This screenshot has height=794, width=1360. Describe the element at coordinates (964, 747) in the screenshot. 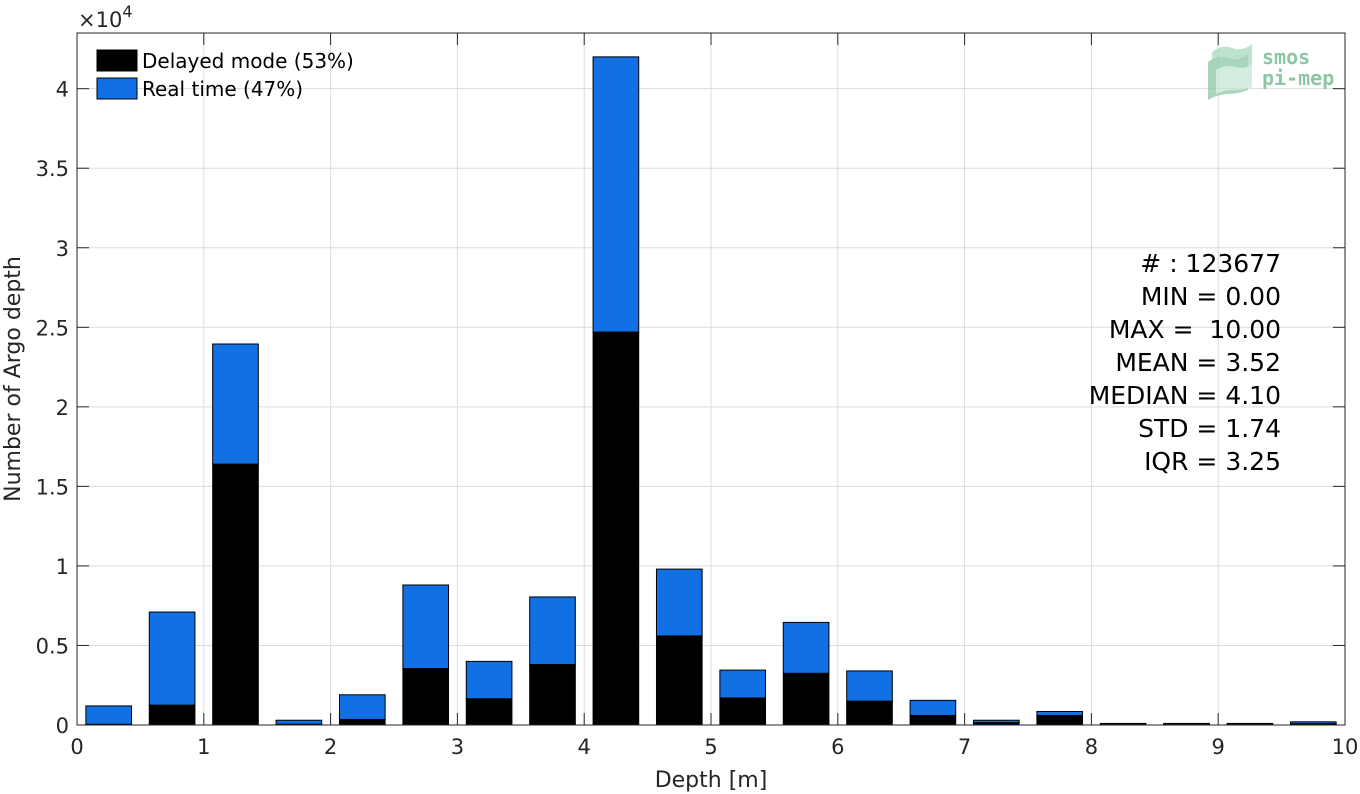

I see `x-tick-label: 7` at that location.